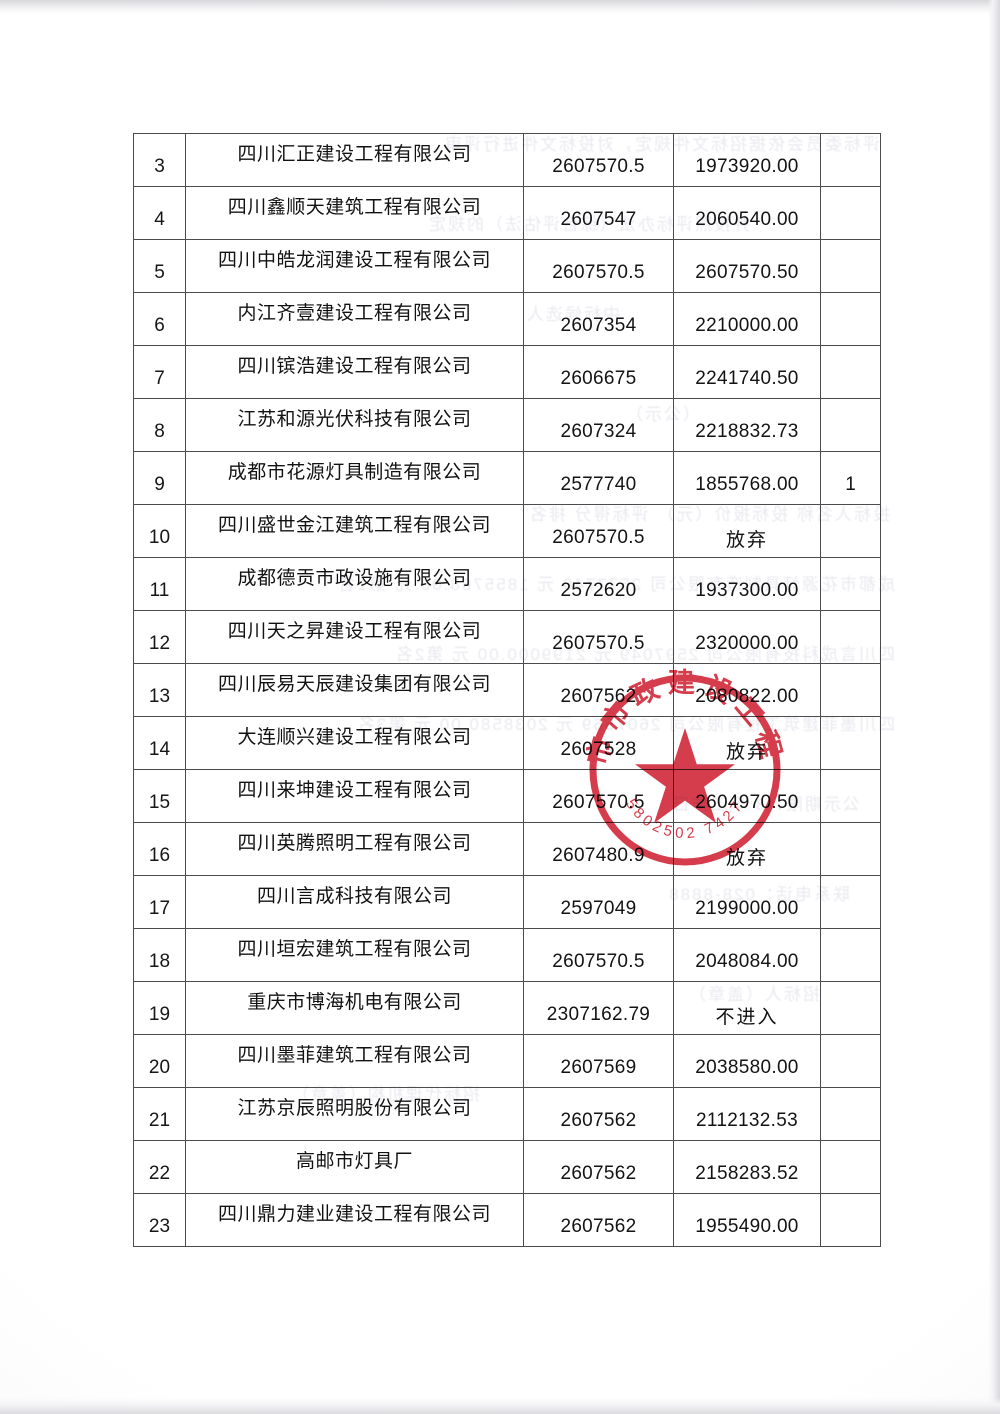  What do you see at coordinates (159, 902) in the screenshot?
I see `cell-serial-number: 17` at bounding box center [159, 902].